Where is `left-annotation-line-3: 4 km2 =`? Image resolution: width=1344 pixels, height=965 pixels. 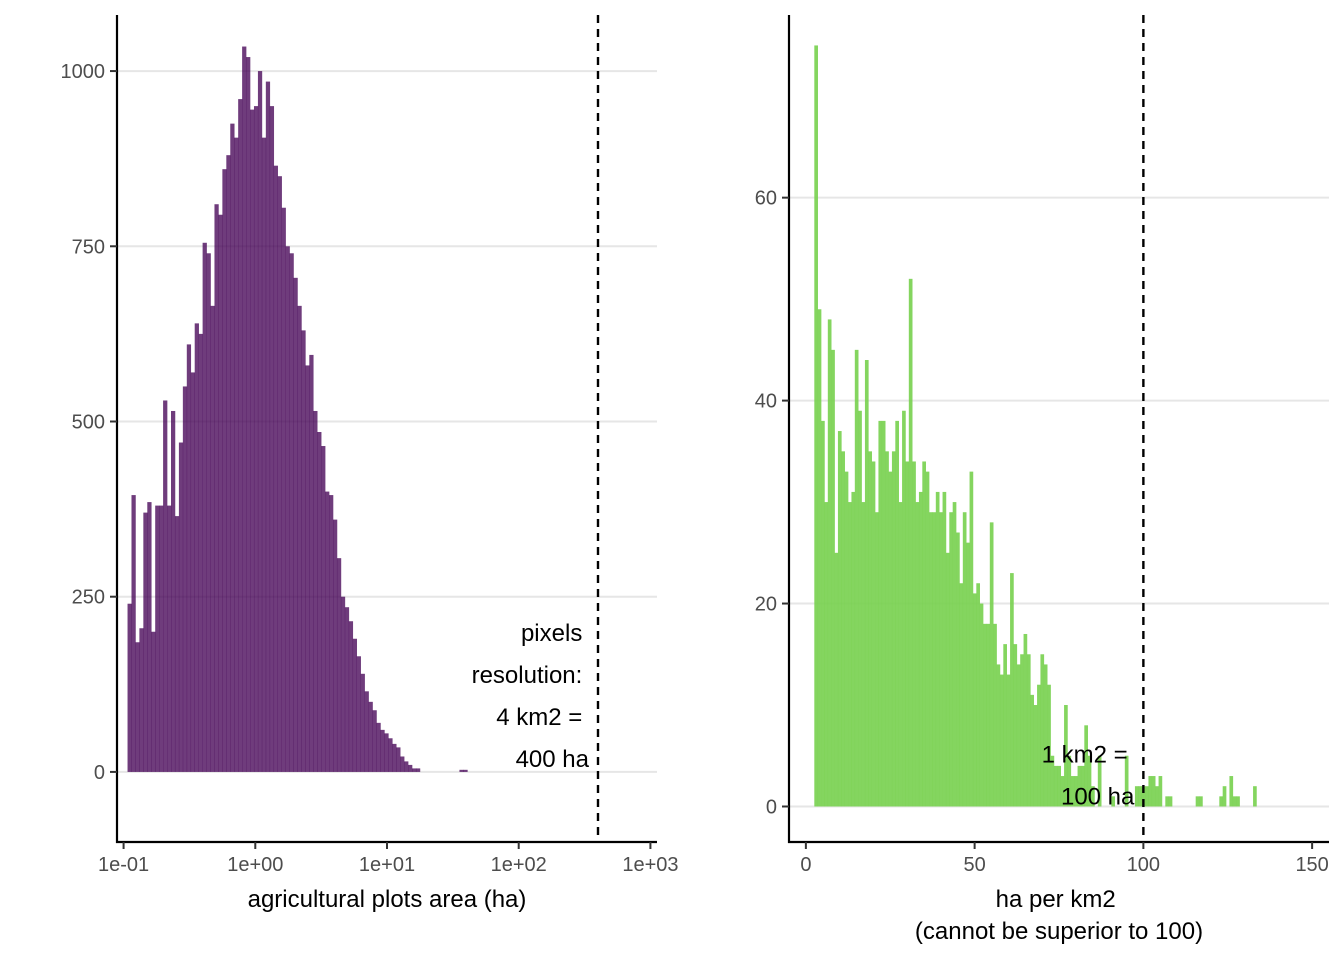
left-annotation-line-3: 4 km2 = is located at coordinates (539, 717).